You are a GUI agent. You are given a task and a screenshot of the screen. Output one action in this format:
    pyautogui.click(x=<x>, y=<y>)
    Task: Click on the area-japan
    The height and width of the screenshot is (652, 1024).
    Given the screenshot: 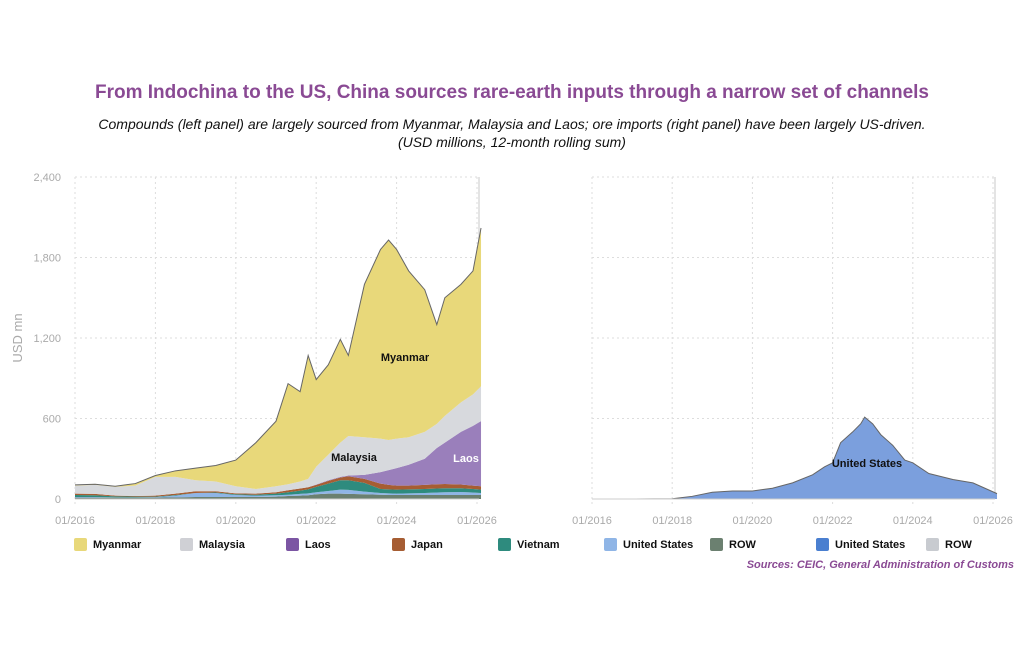 What is the action you would take?
    pyautogui.click(x=278, y=486)
    